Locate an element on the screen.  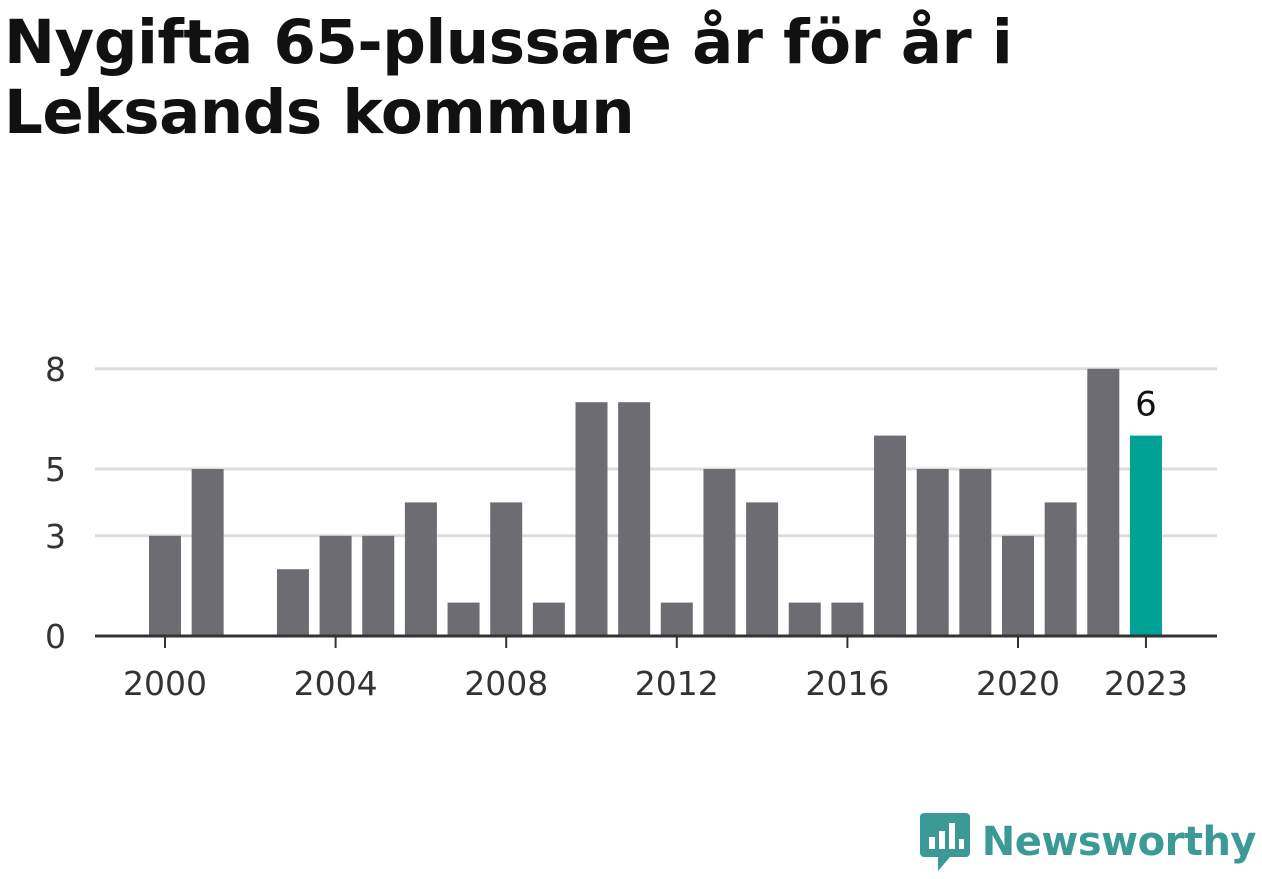
y-tick-label: 5 is located at coordinates (55, 469).